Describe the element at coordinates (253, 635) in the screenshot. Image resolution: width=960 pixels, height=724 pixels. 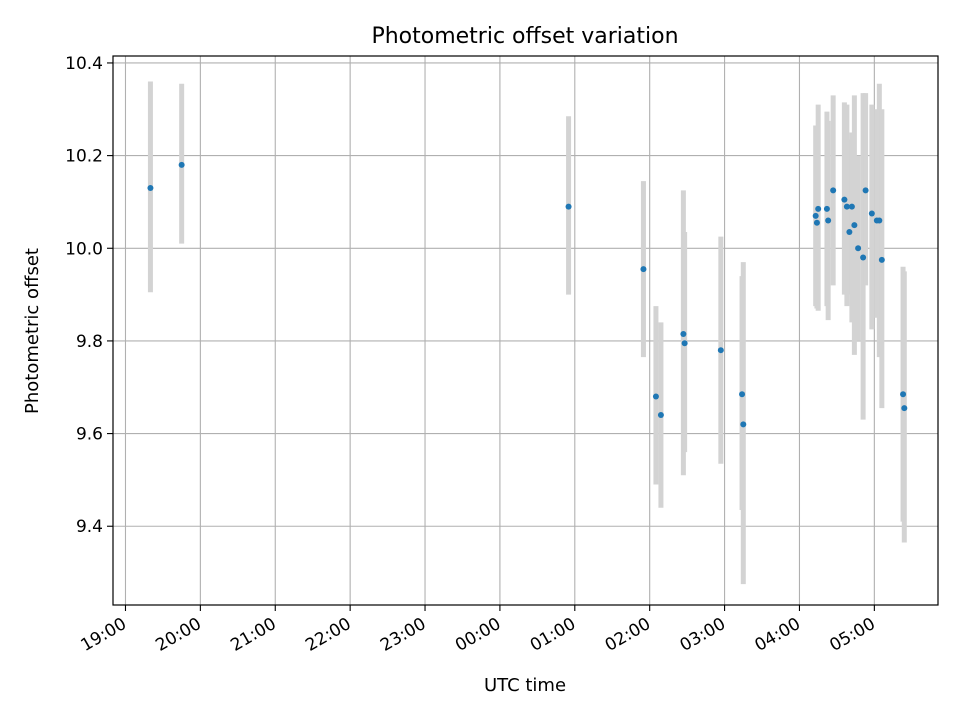
I see `x-tick-label: 21:00` at that location.